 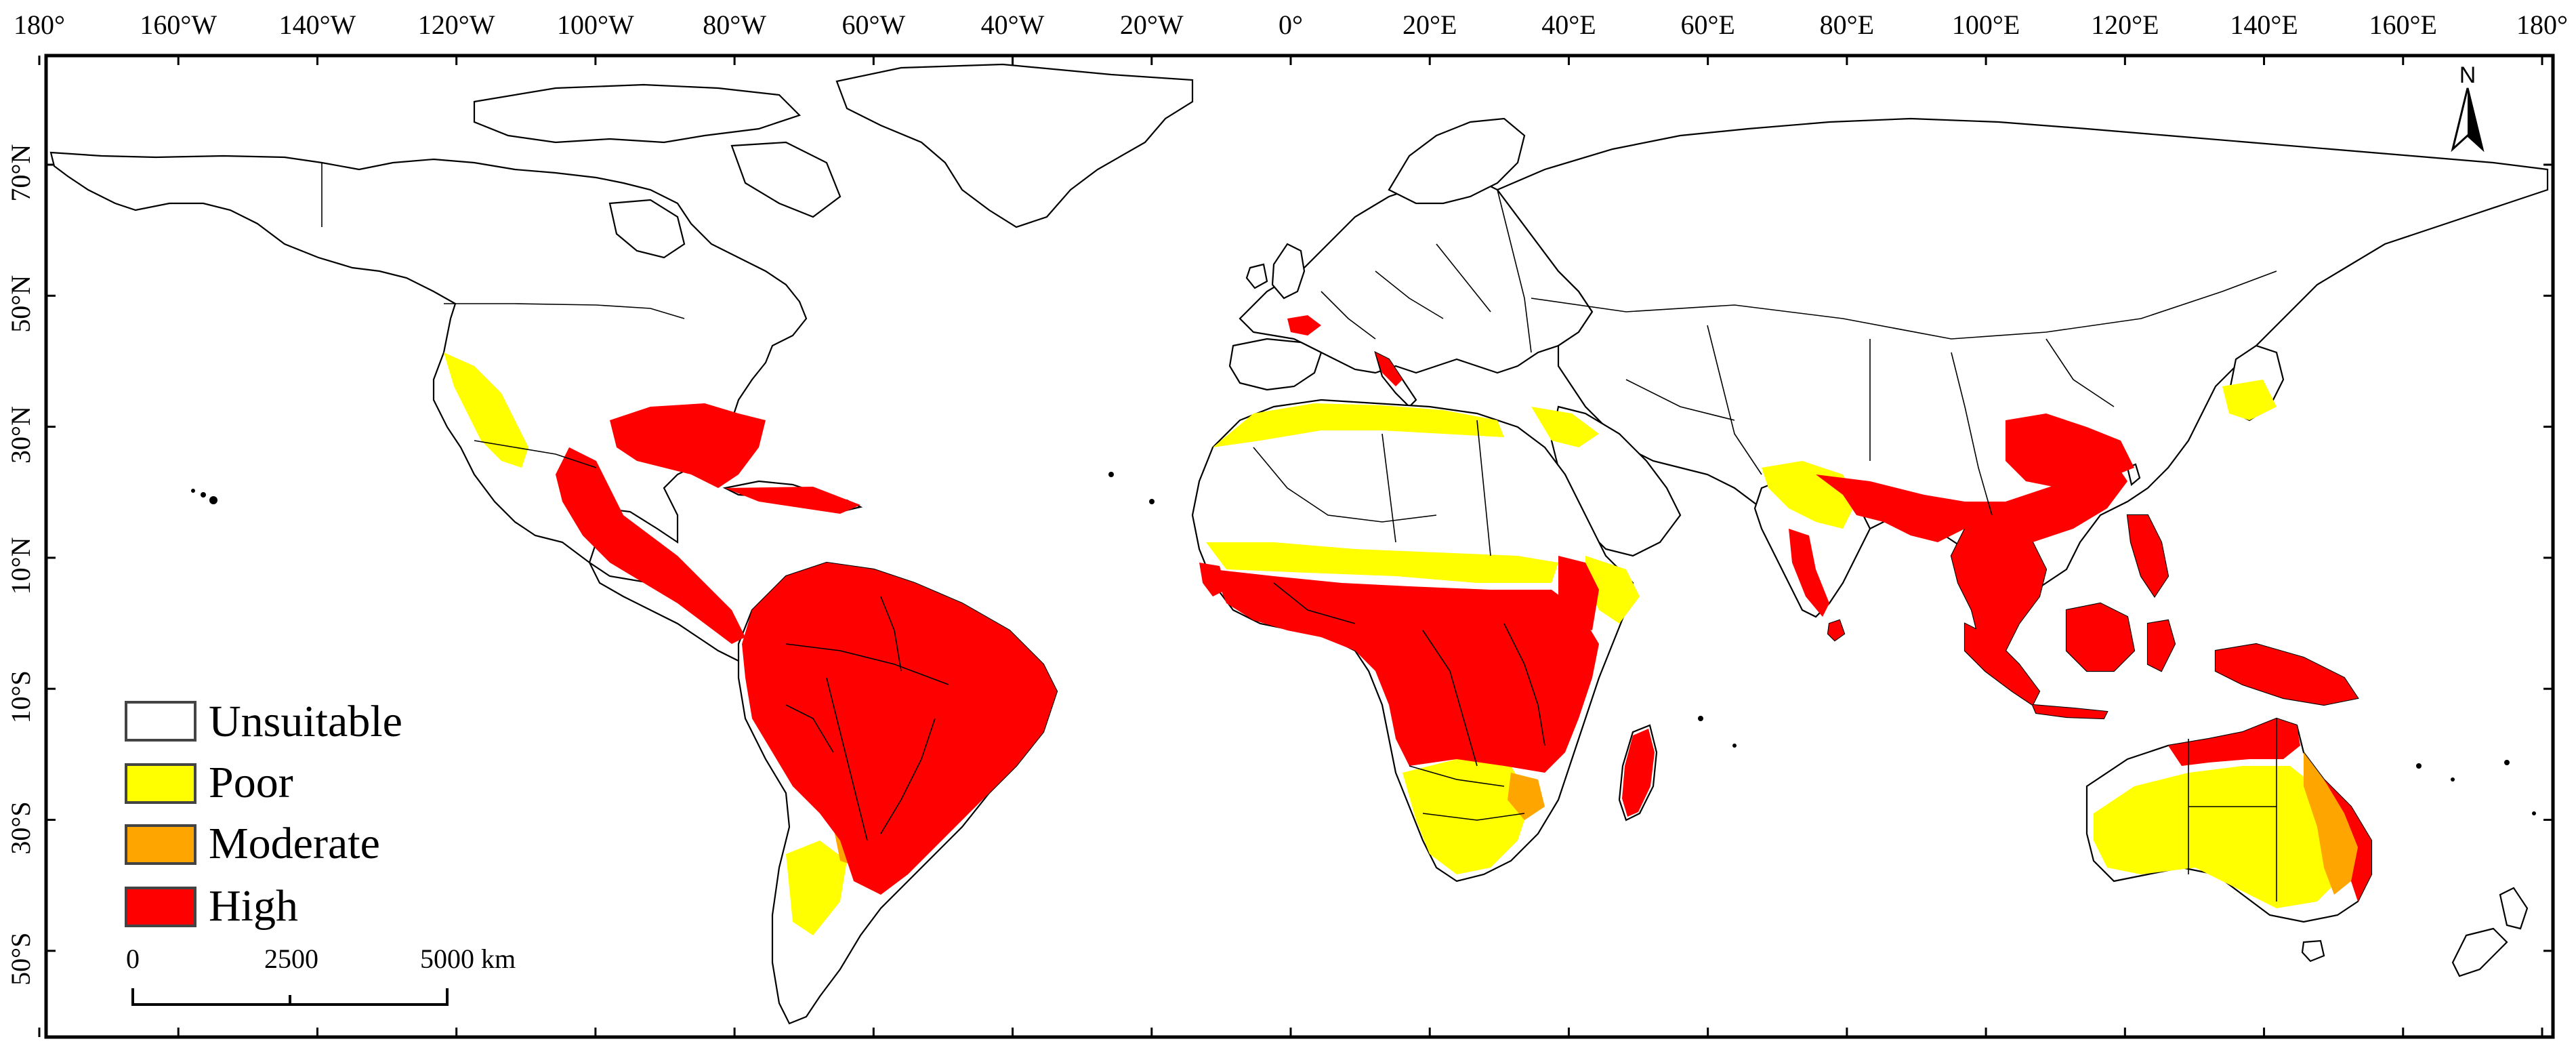 What do you see at coordinates (1013, 25) in the screenshot?
I see `longitude-tick-label: 40°W` at bounding box center [1013, 25].